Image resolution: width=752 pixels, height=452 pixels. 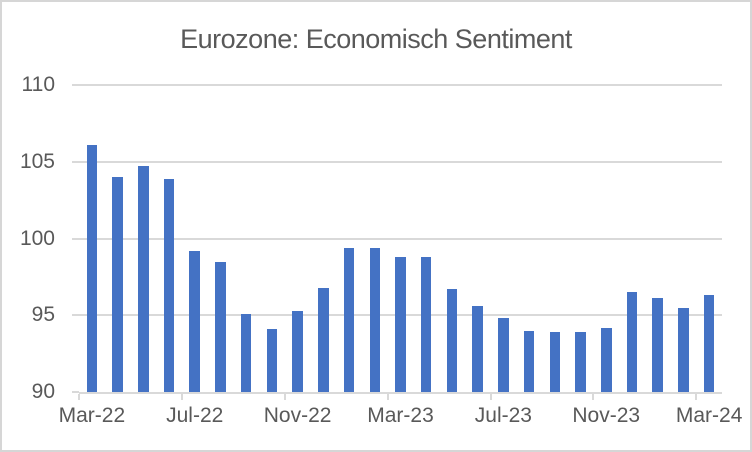 What do you see at coordinates (37, 238) in the screenshot?
I see `y-axis-label-100: 100` at bounding box center [37, 238].